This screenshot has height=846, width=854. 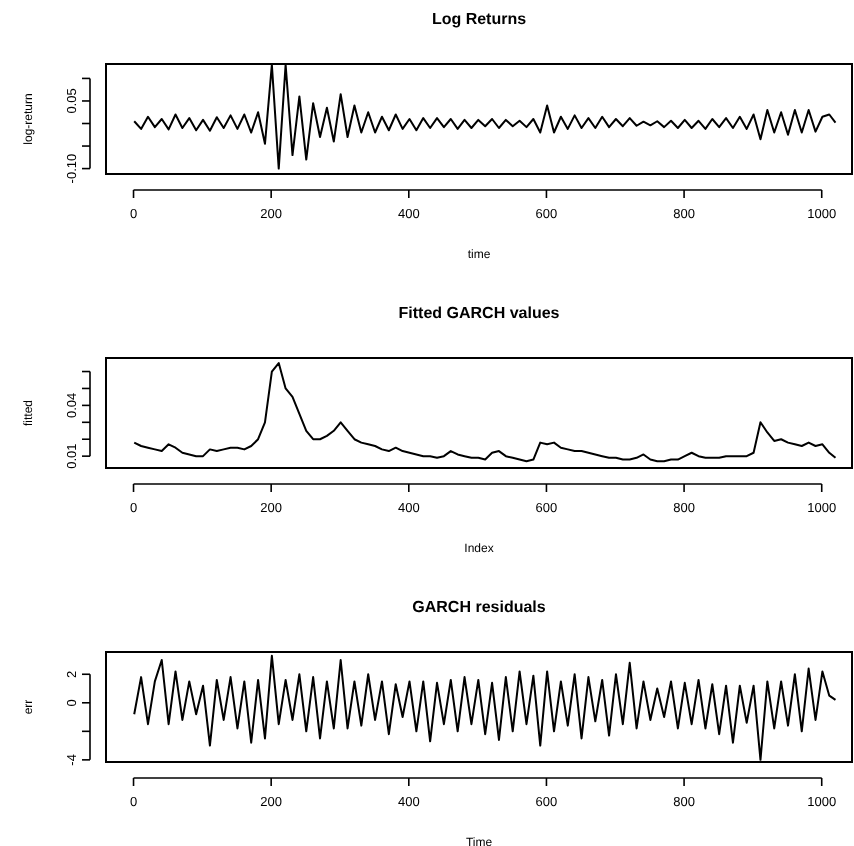 I want to click on chart-title: Fitted GARCH values, so click(x=479, y=313).